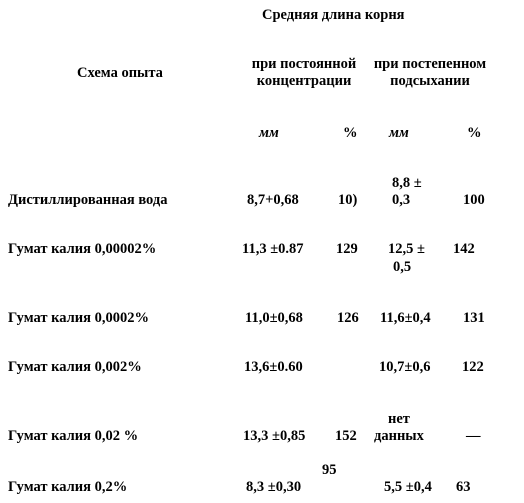 Image resolution: width=524 pixels, height=503 pixels. I want to click on row-5-gradual-mm-line2: данных, so click(399, 436).